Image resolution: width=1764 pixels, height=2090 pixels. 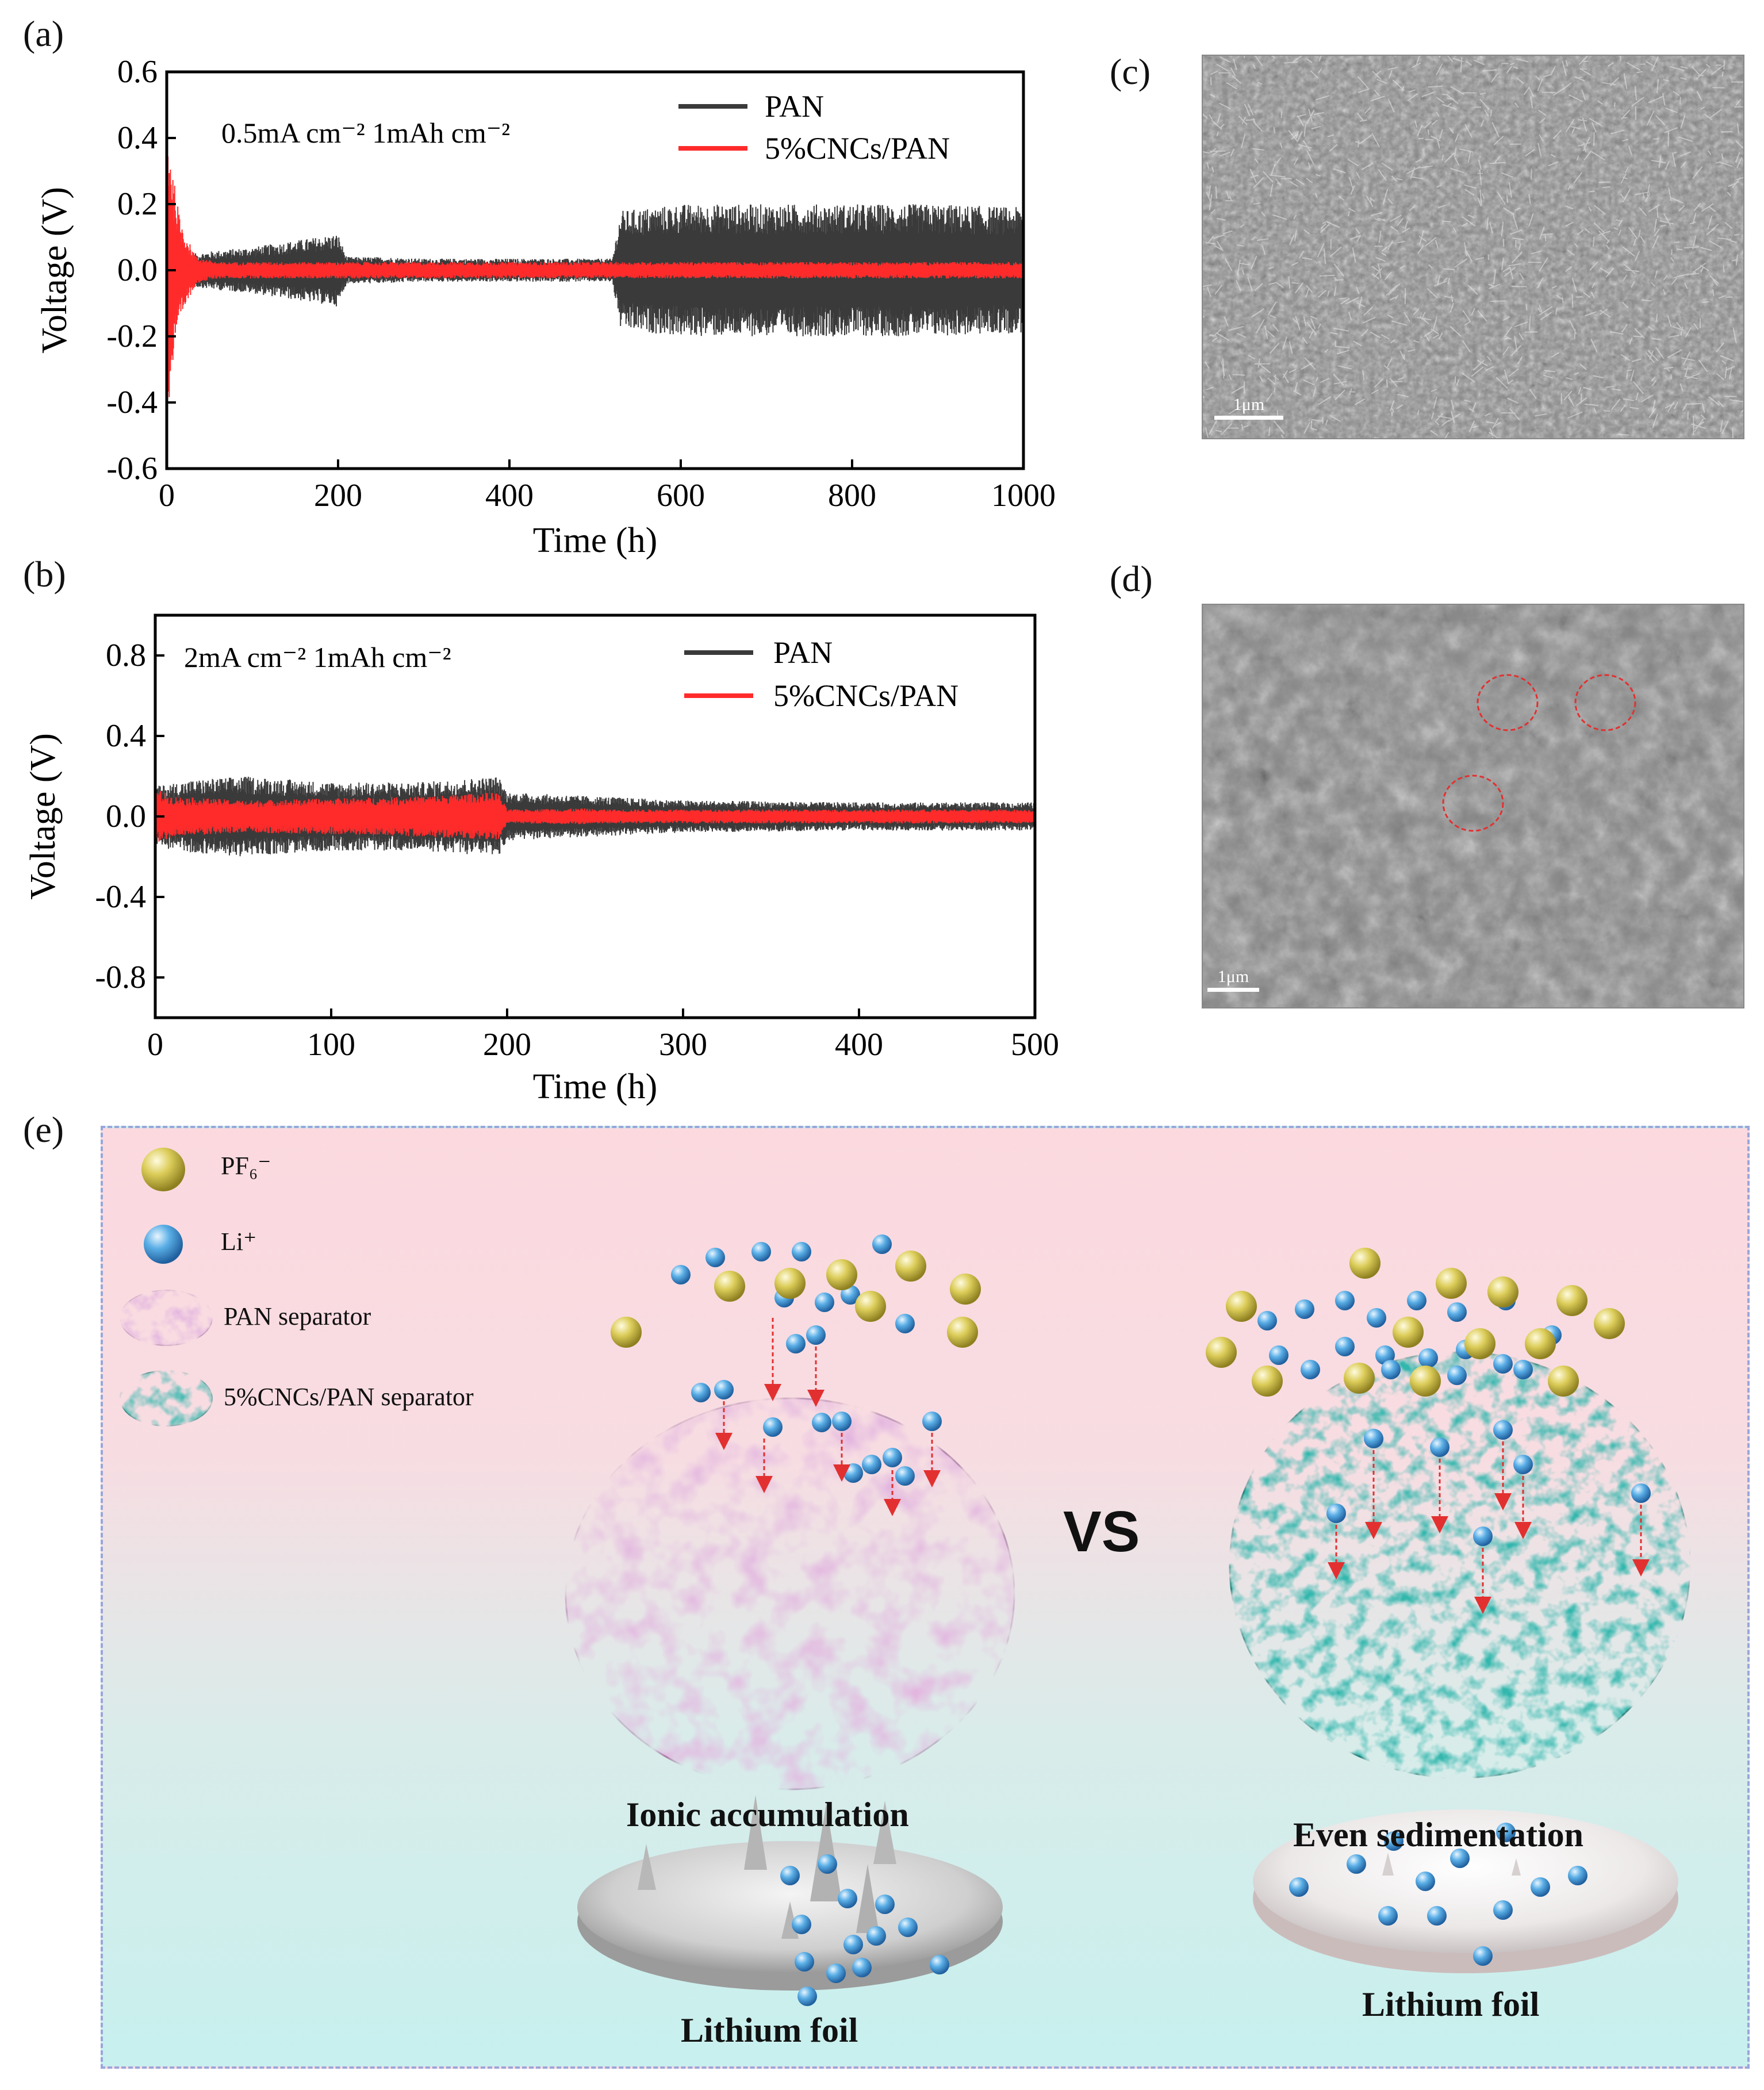 I want to click on sem-image-d: 1μm, so click(x=1473, y=806).